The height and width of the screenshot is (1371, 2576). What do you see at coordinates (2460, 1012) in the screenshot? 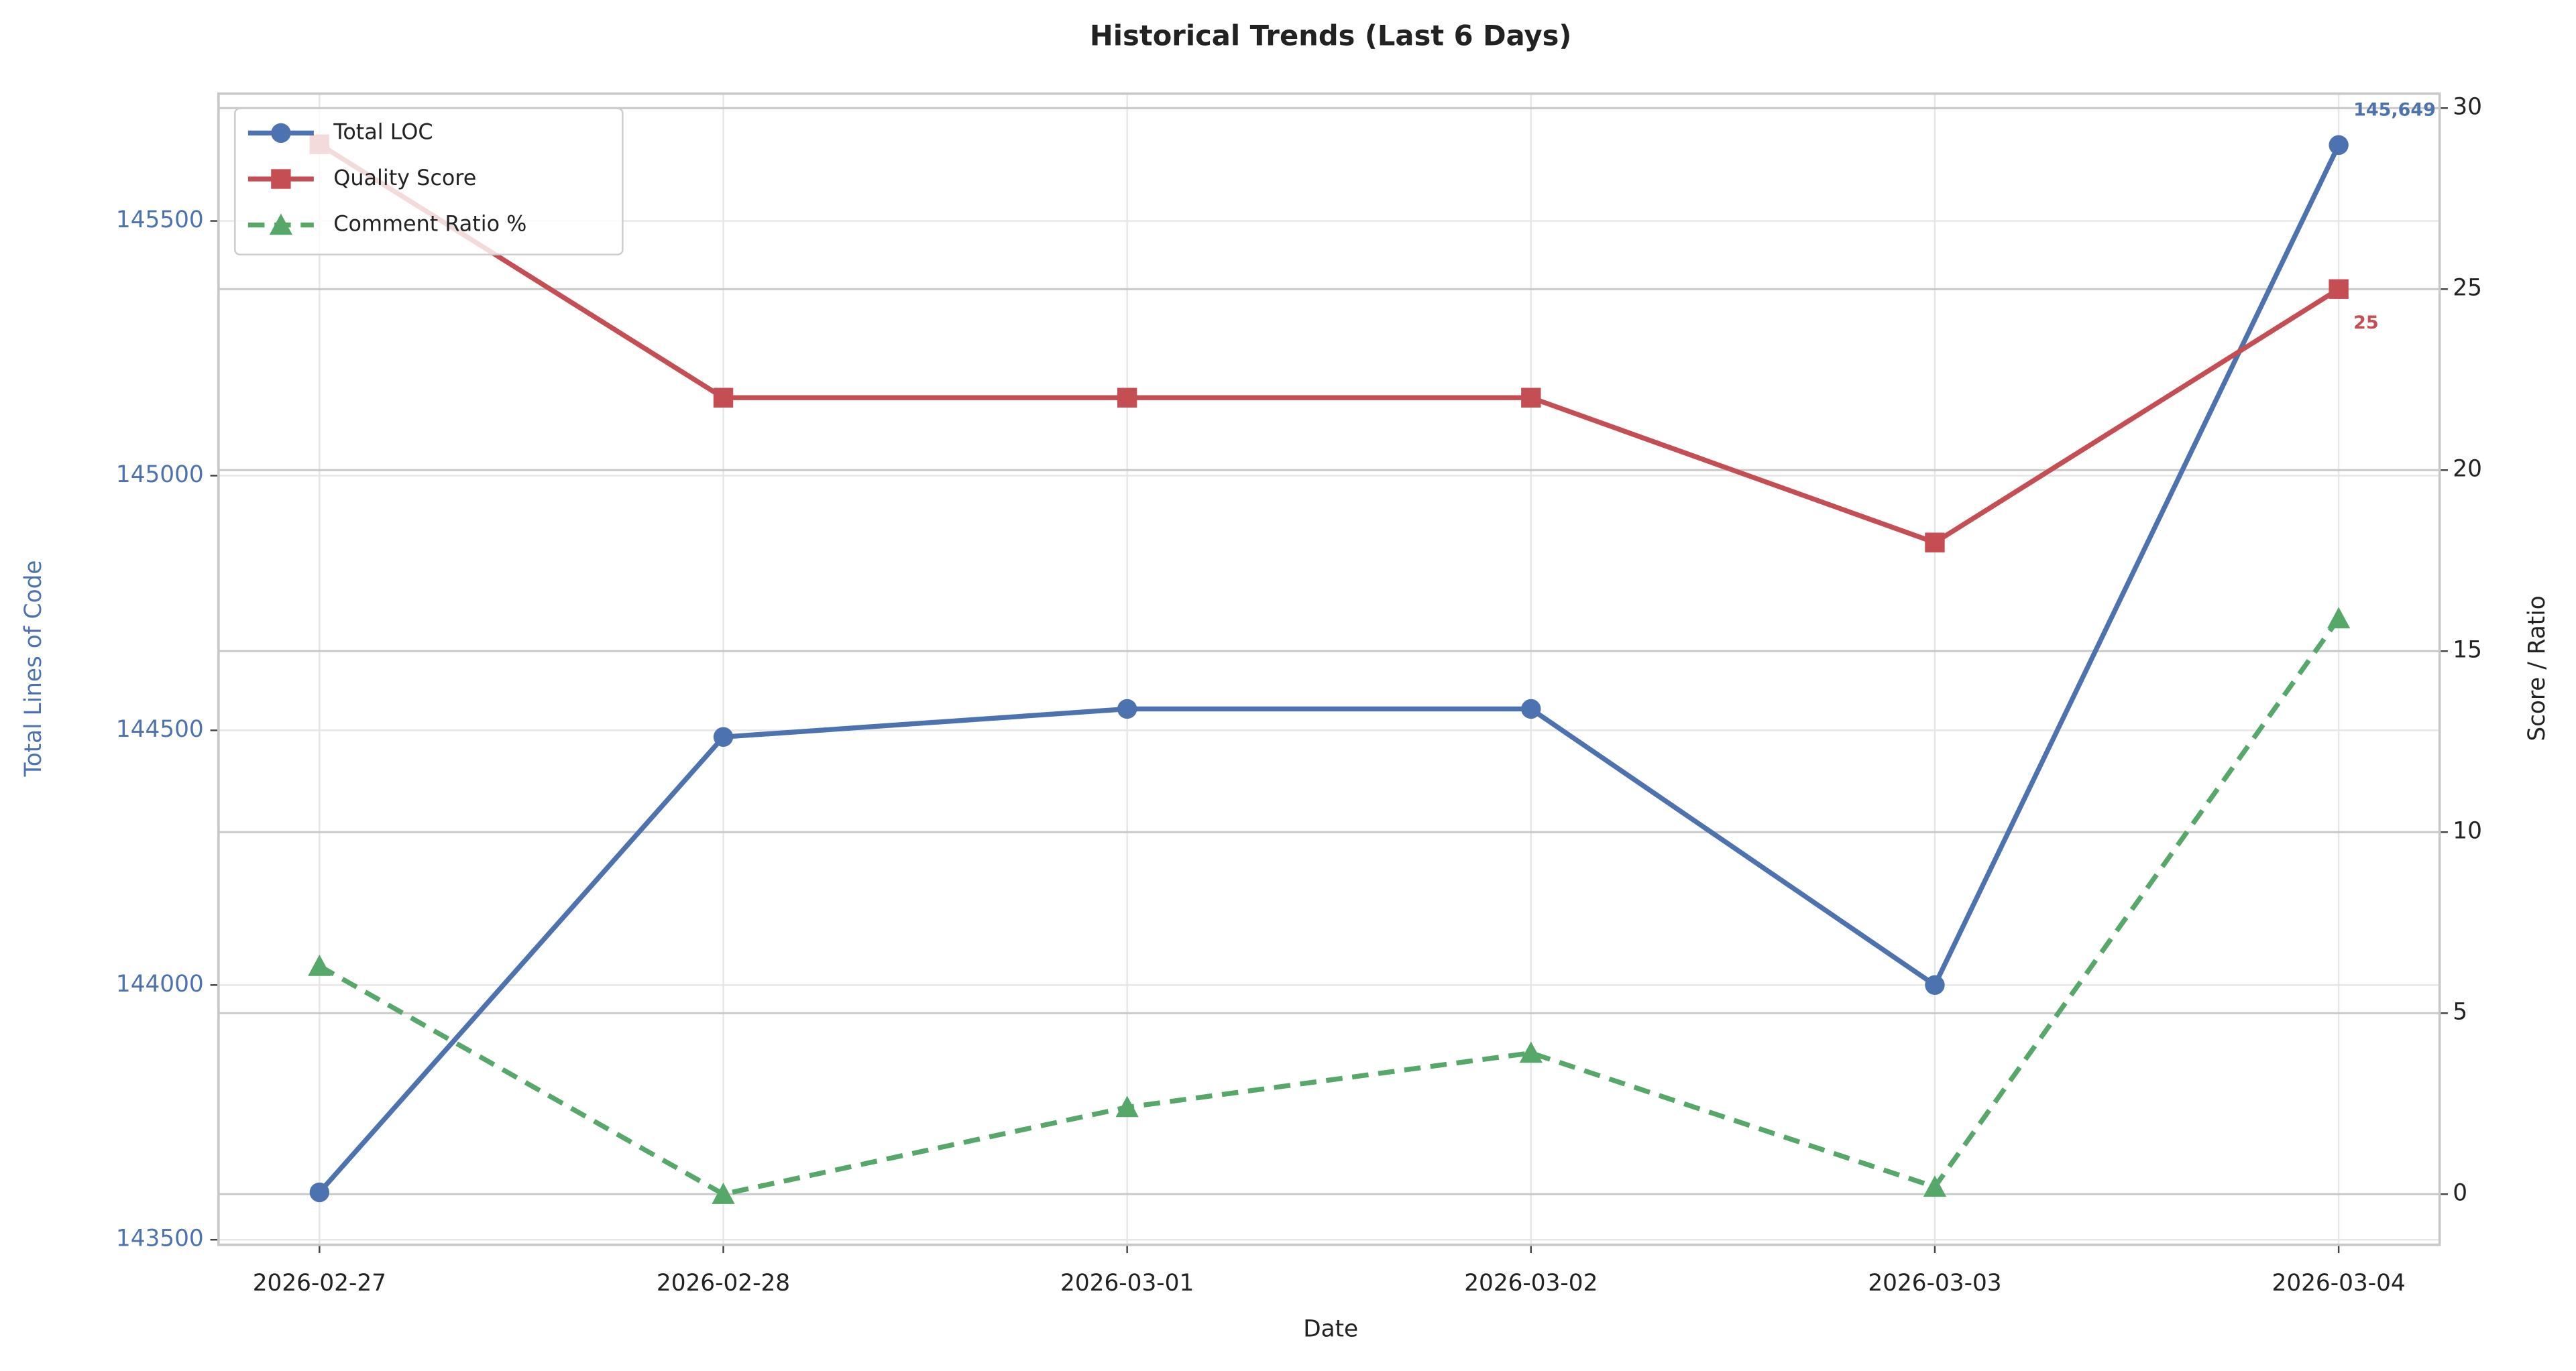
I see `y2-tick-label: 5` at bounding box center [2460, 1012].